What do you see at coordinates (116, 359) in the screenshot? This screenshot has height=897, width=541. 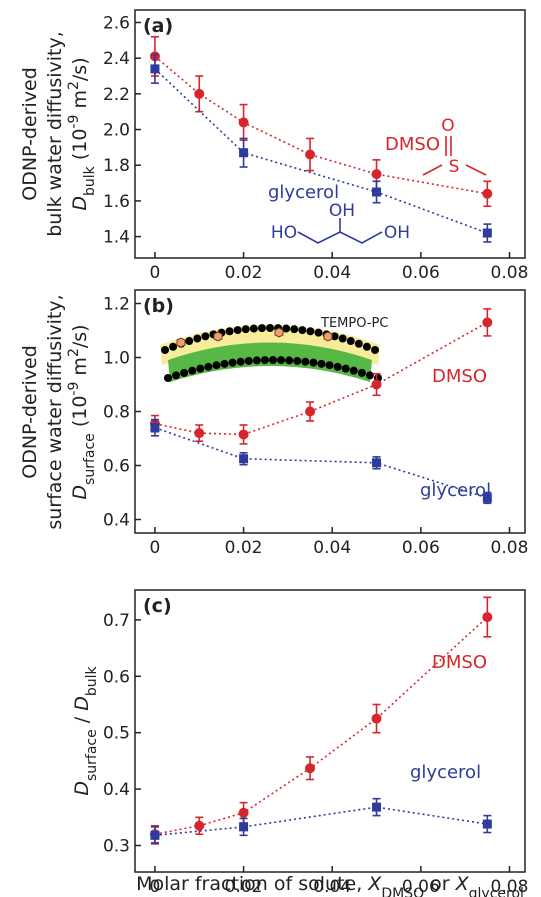 I see `y-tick-label: 1.0` at bounding box center [116, 359].